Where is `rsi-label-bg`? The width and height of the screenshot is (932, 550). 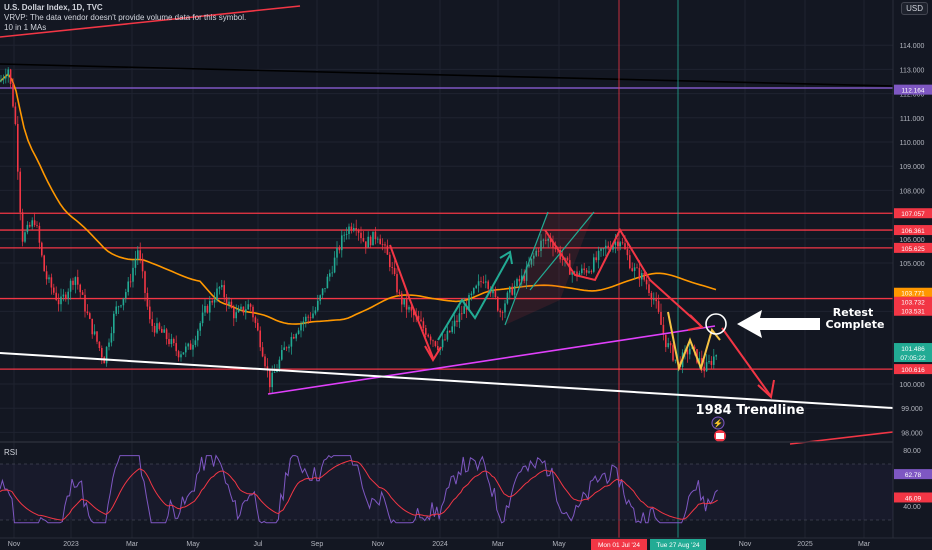 rsi-label-bg is located at coordinates (913, 497).